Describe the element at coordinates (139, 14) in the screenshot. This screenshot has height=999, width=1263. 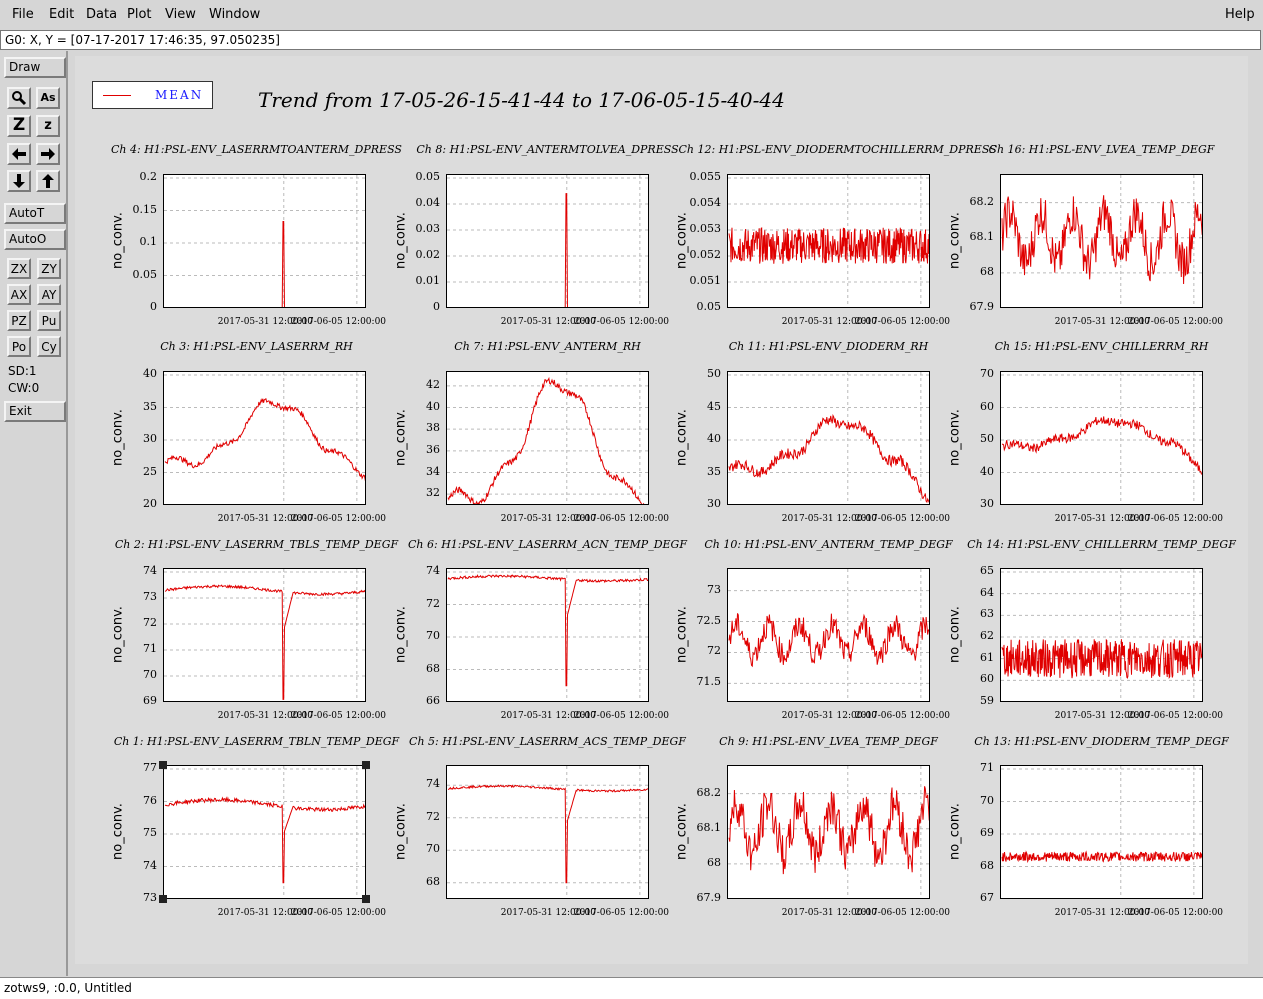
I see `menu-plot: Plot` at that location.